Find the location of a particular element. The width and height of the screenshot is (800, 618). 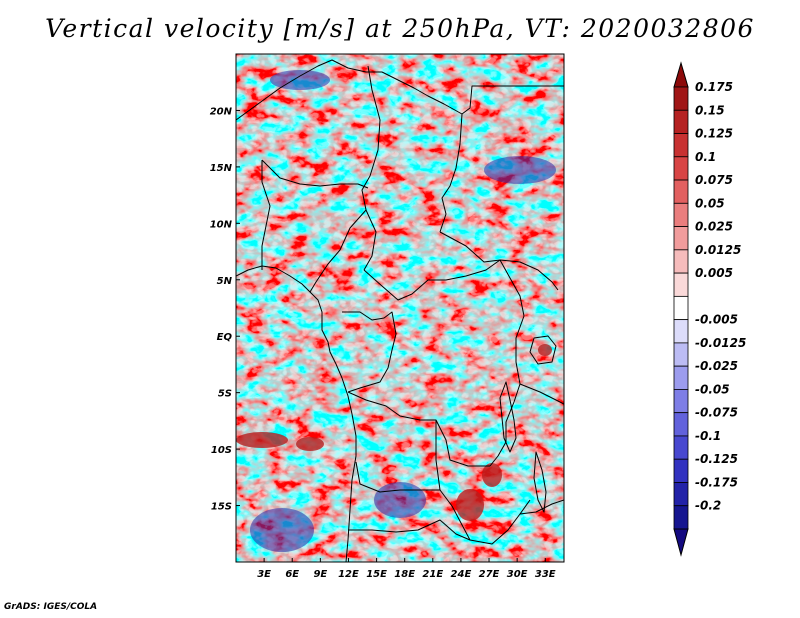

strong-ascent-patch-lakes is located at coordinates (545, 350).